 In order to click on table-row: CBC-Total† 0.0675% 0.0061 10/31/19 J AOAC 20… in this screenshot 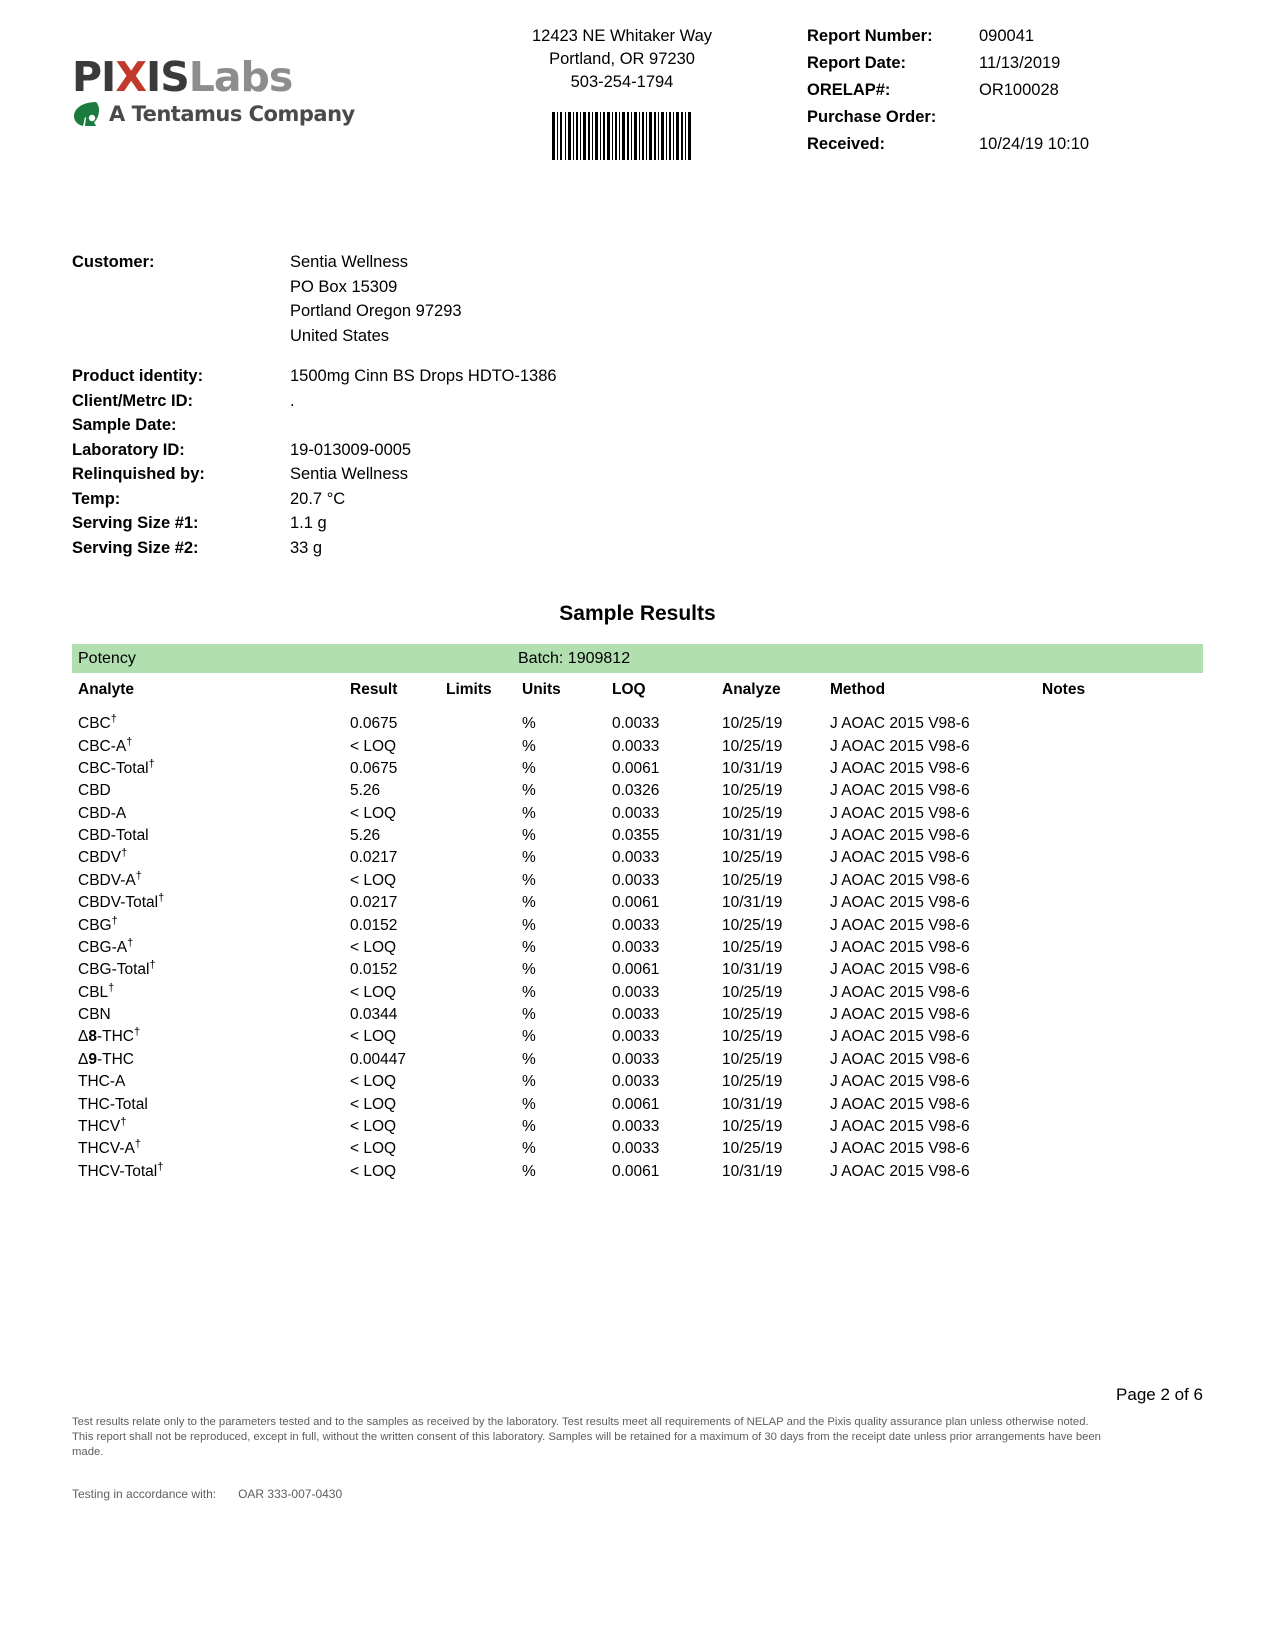, I will do `click(637, 769)`.